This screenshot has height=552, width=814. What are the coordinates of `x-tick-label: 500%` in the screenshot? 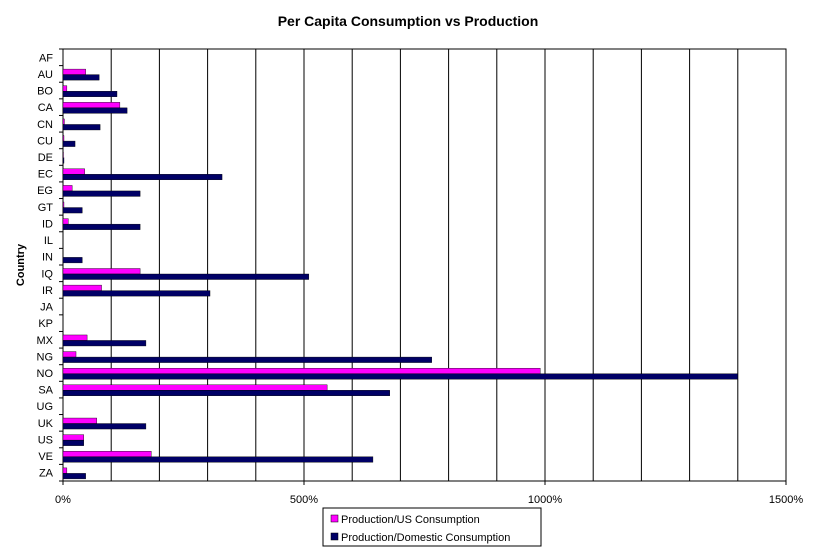 It's located at (304, 500).